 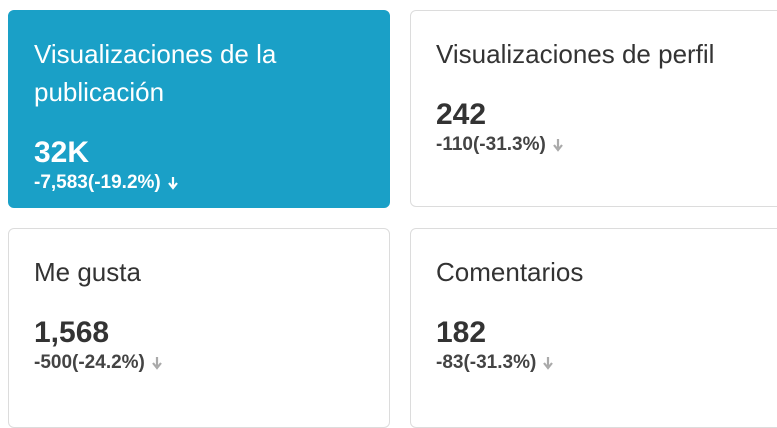 What do you see at coordinates (87, 272) in the screenshot?
I see `card-title: Me gusta` at bounding box center [87, 272].